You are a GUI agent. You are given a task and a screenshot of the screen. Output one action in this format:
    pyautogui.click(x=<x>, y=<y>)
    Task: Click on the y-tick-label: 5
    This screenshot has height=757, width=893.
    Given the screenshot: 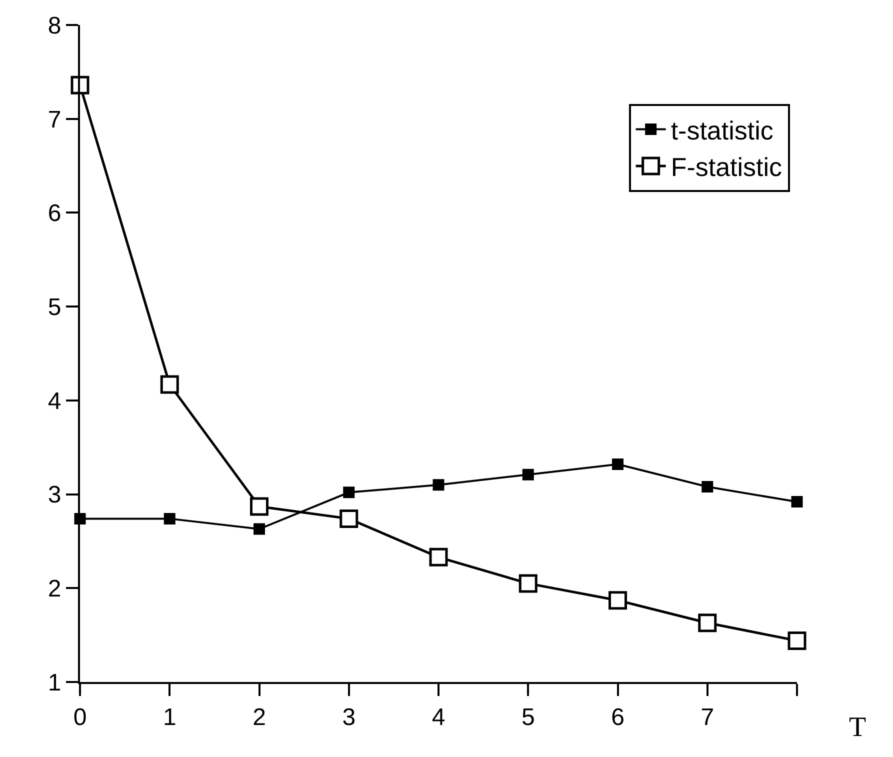 What is the action you would take?
    pyautogui.click(x=55, y=307)
    